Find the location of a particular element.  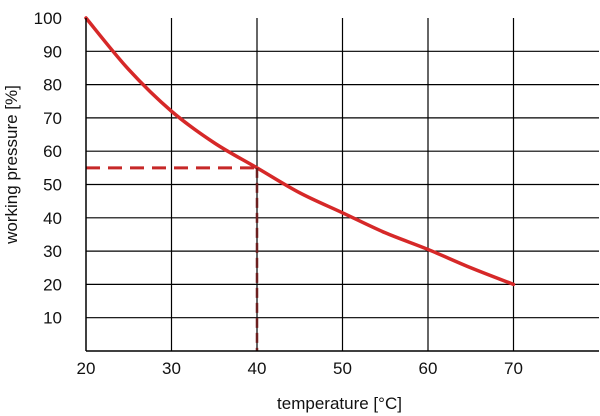

y-axis-label: working pressure [%] is located at coordinates (11, 165).